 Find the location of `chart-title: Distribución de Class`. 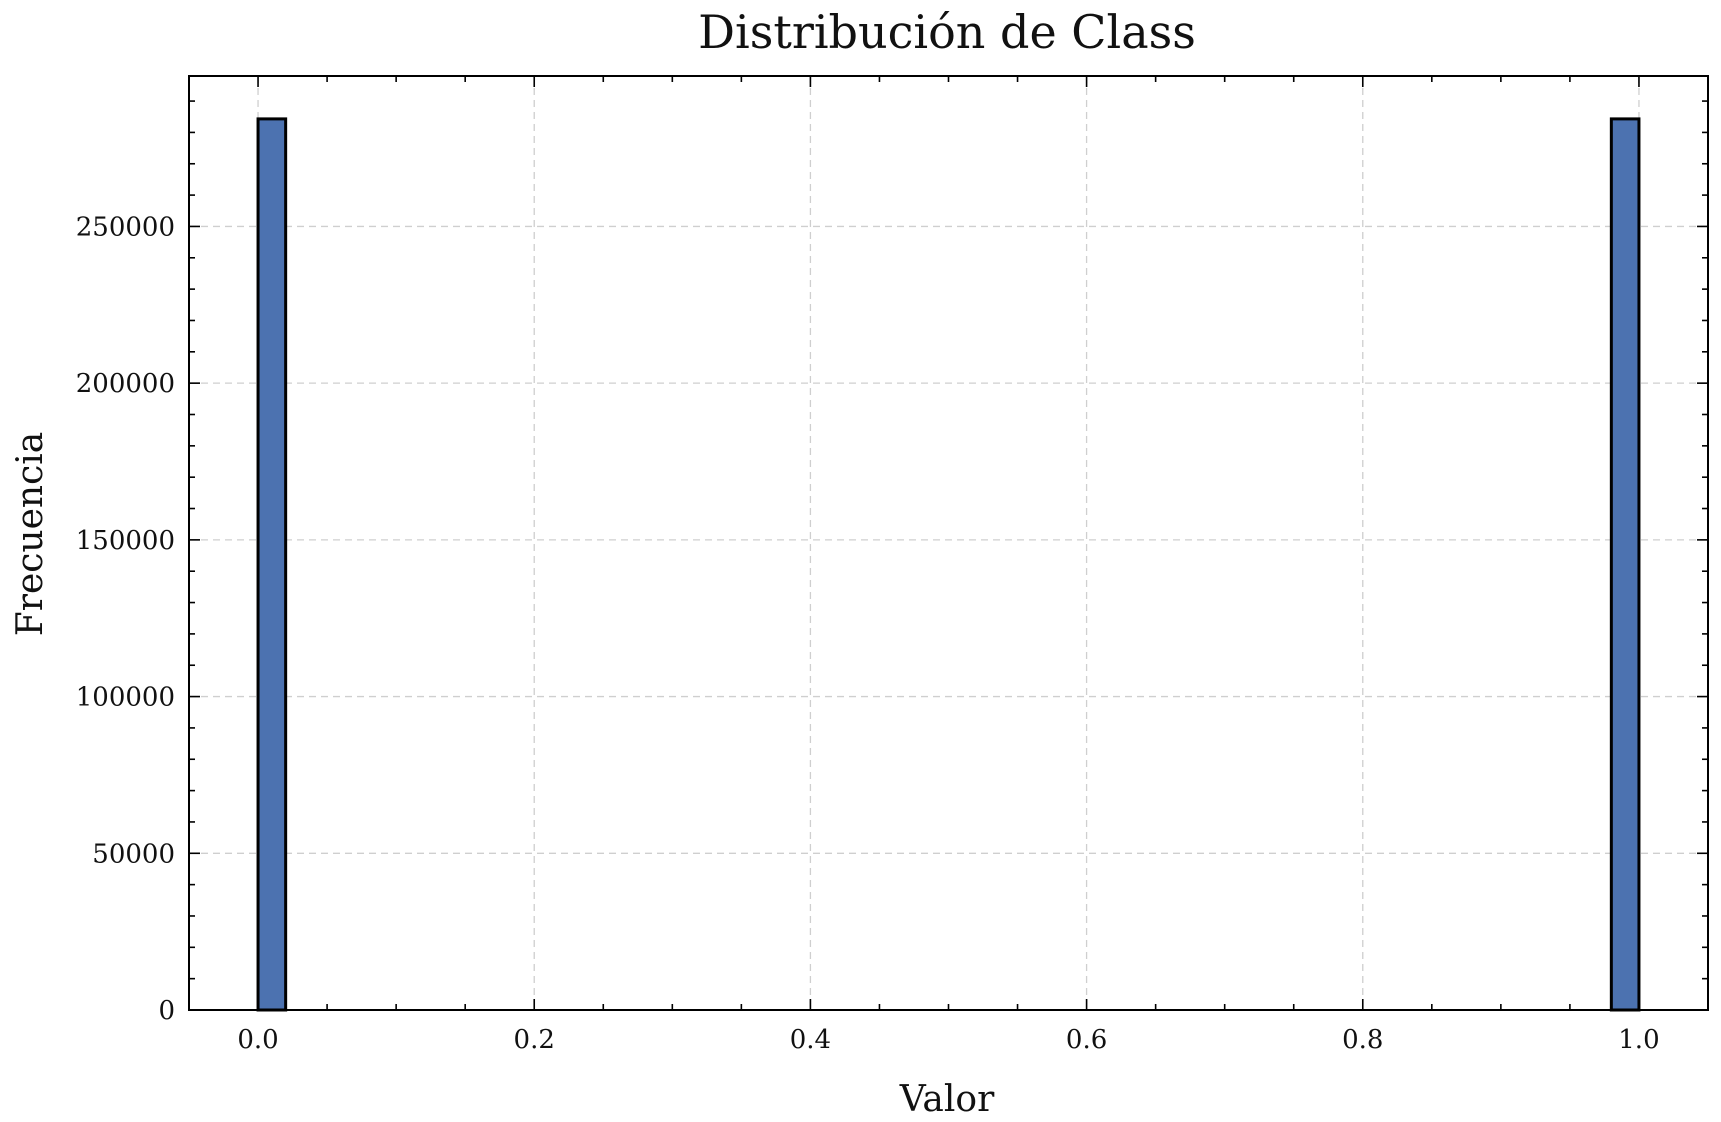

chart-title: Distribución de Class is located at coordinates (947, 32).